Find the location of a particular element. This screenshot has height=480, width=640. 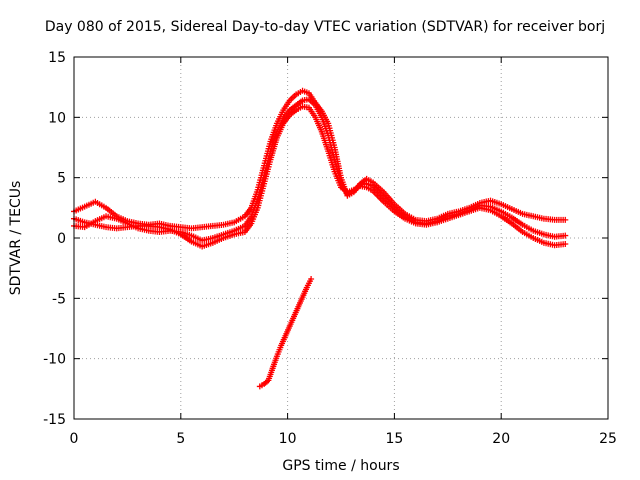

x-tick-label: 20 is located at coordinates (501, 439).